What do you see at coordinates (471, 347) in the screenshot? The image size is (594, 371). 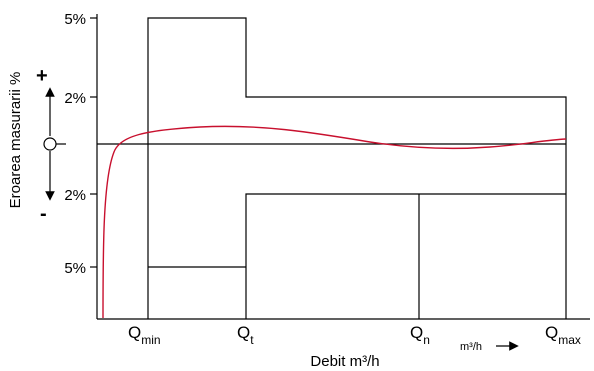 I see `unit-label: m³/h` at bounding box center [471, 347].